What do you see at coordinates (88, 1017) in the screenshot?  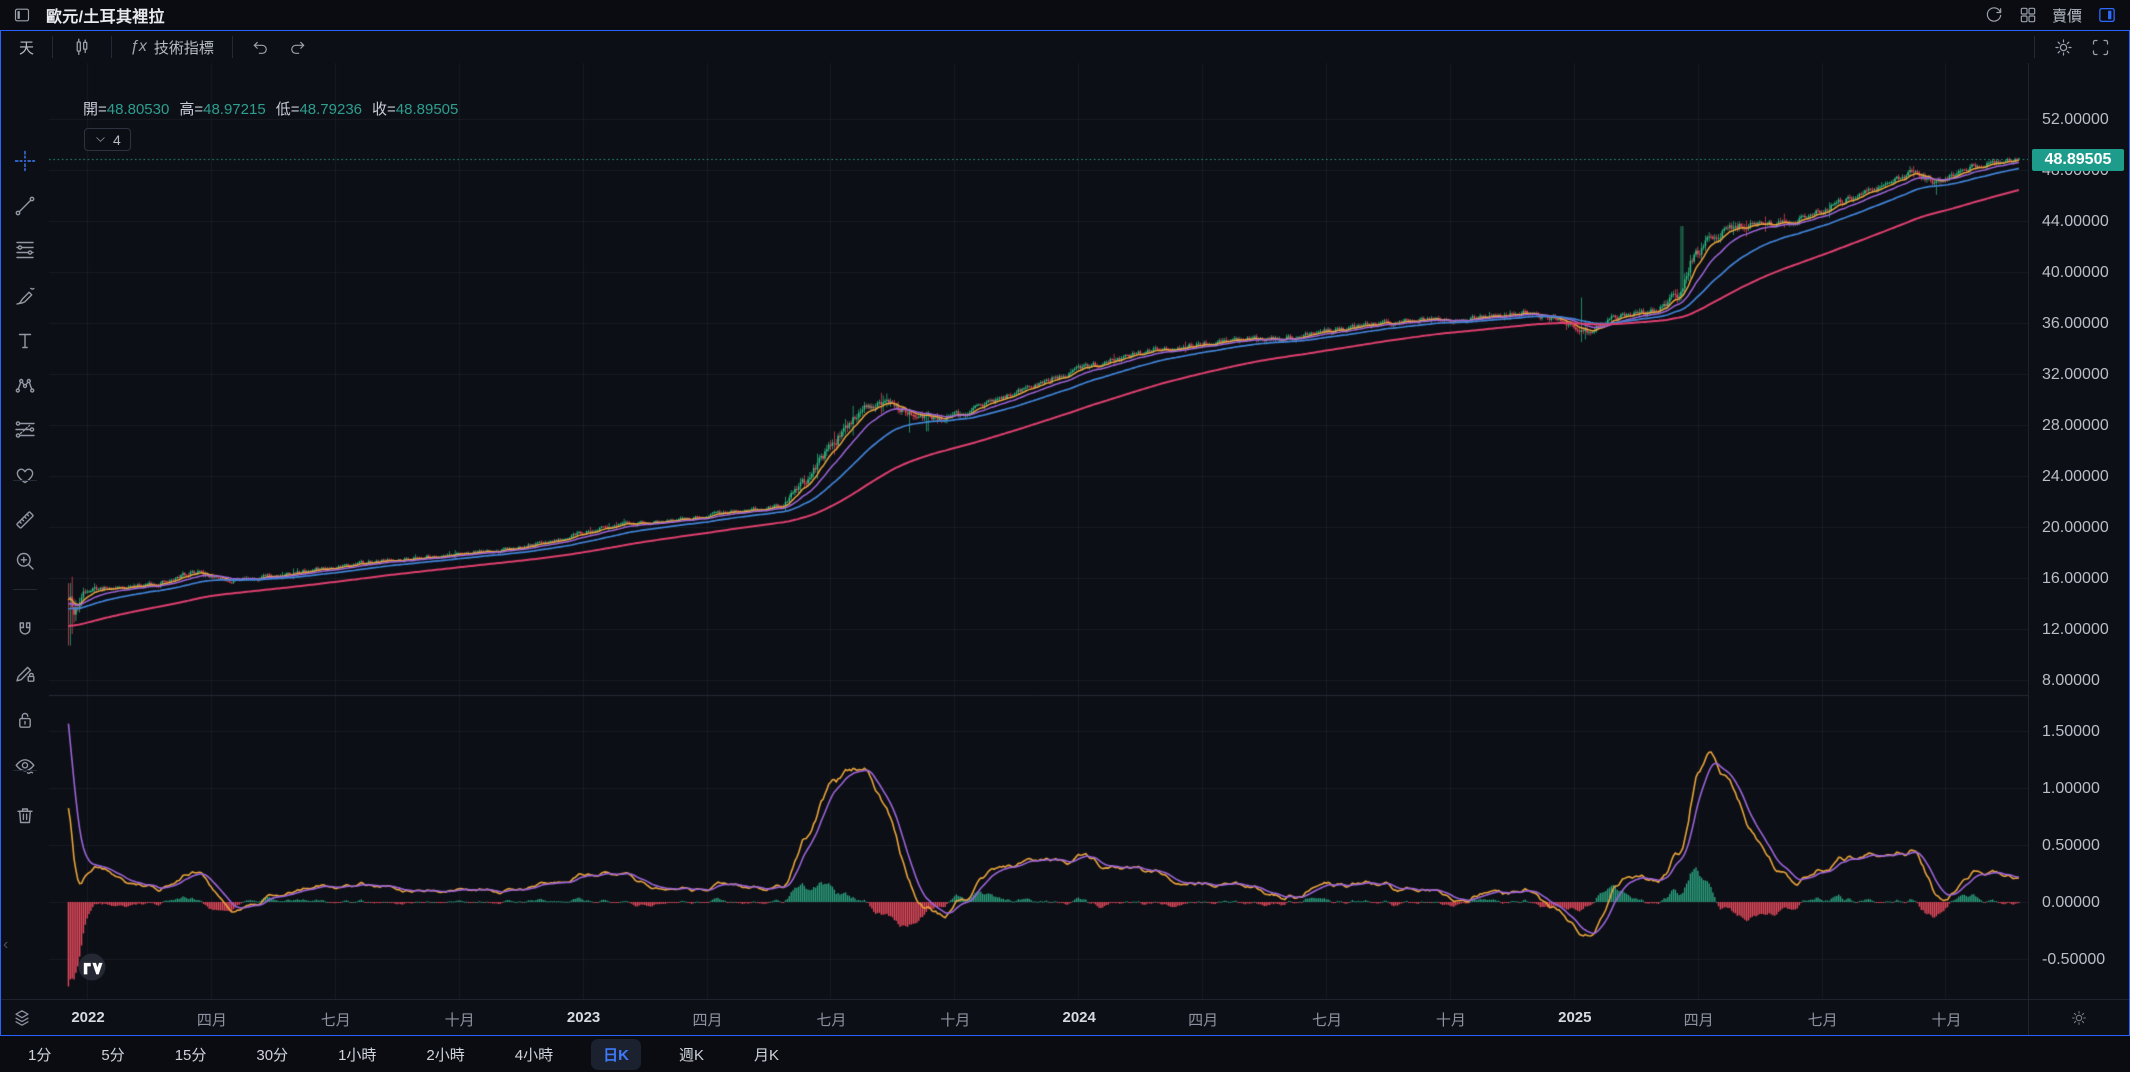 I see `time-tick-year: 2022` at bounding box center [88, 1017].